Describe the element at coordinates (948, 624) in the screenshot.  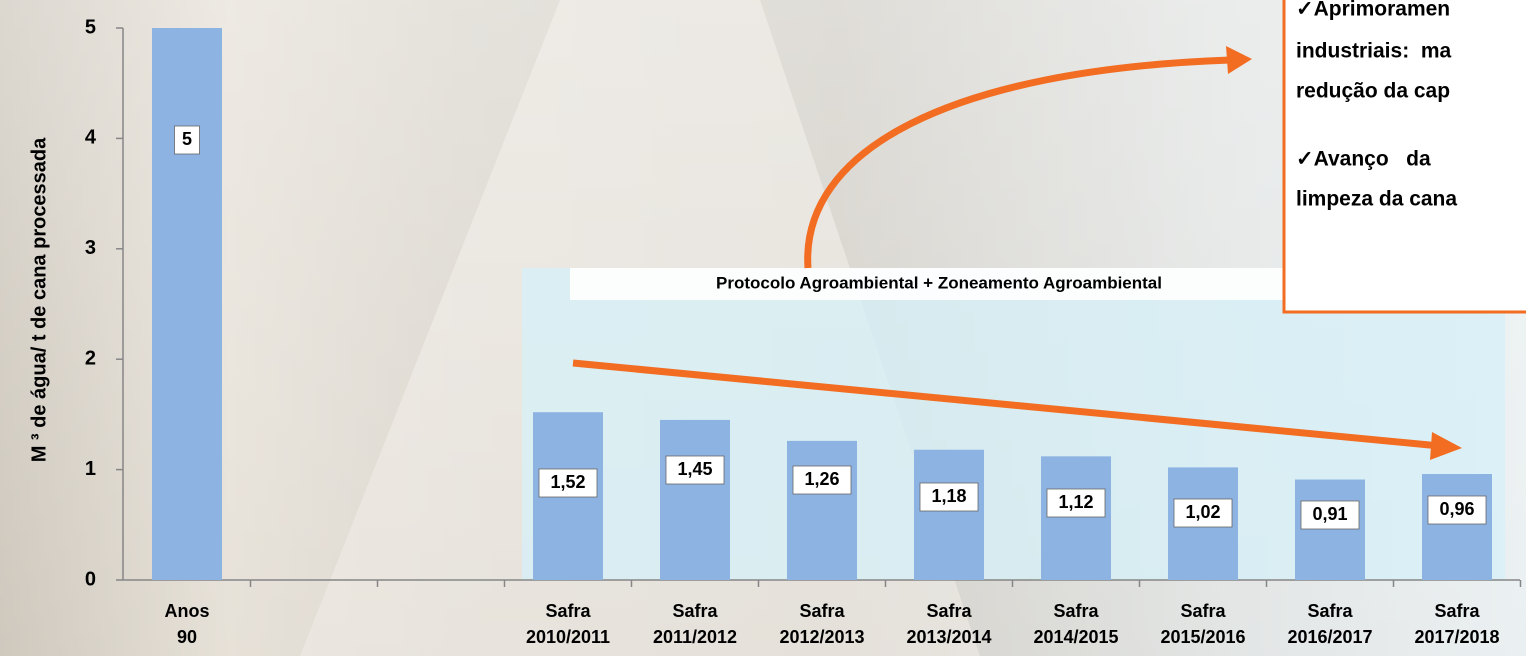
I see `x-tick-label: Safra 2013/2014` at that location.